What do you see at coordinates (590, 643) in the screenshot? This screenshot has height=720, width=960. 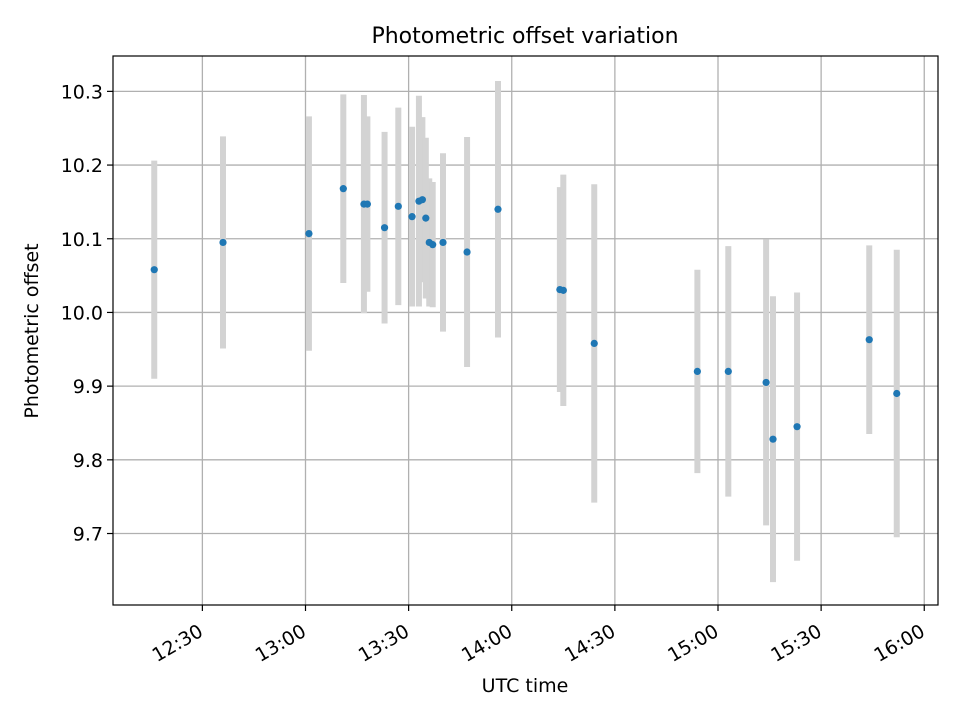 I see `x-tick-label: 14:30` at bounding box center [590, 643].